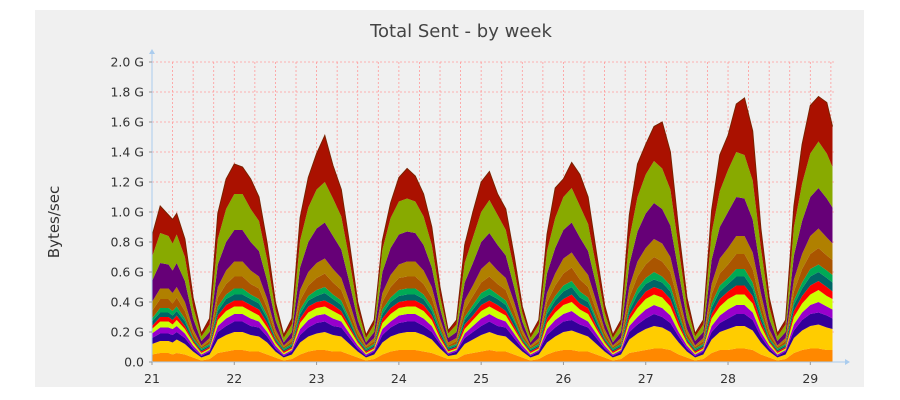  What do you see at coordinates (152, 51) in the screenshot?
I see `y-axis-arrow` at bounding box center [152, 51].